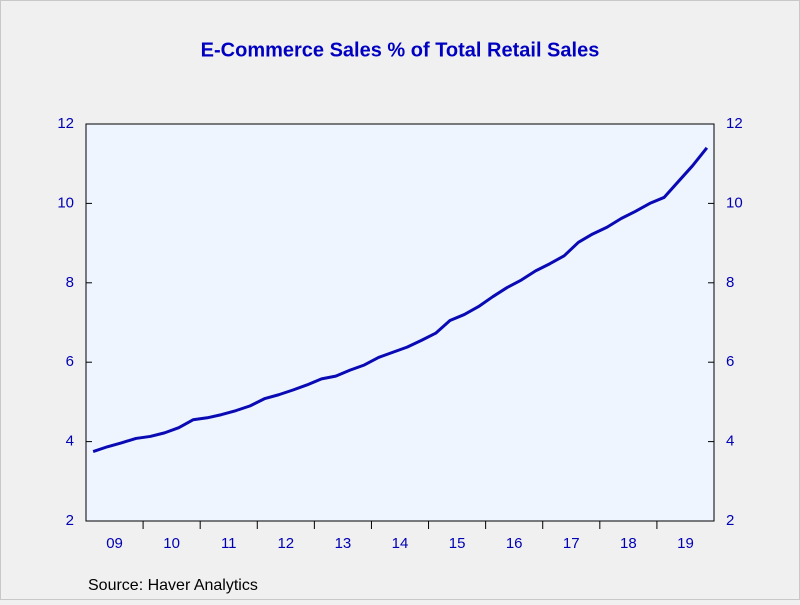 The width and height of the screenshot is (800, 605). I want to click on x-tick-label: 10, so click(171, 543).